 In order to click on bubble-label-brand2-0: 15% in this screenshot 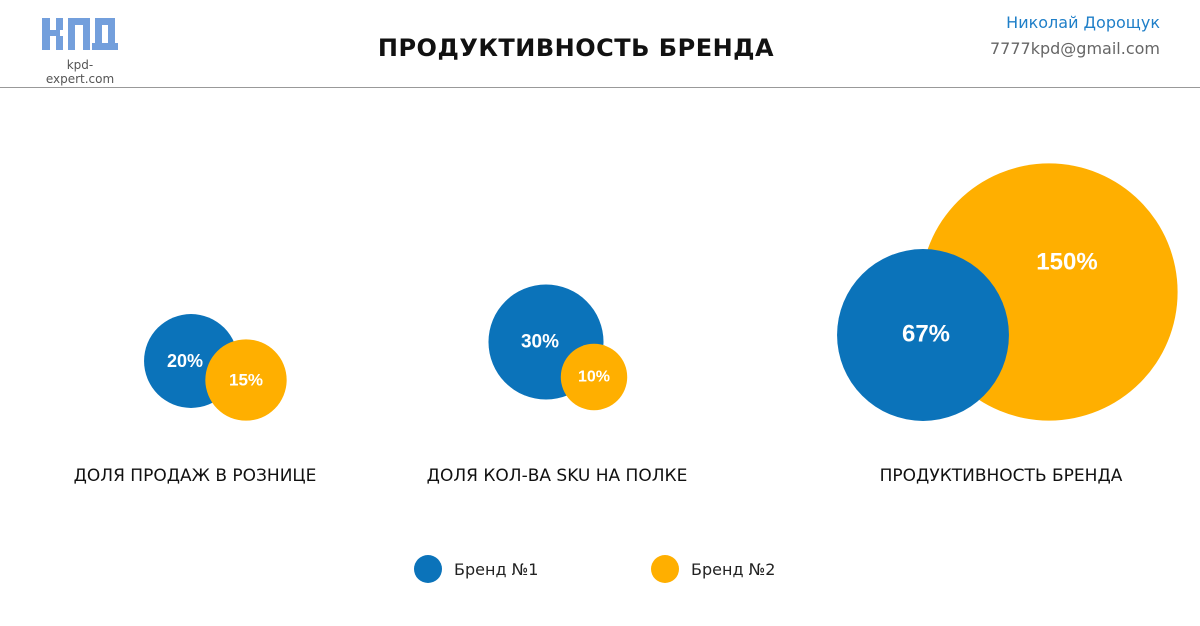, I will do `click(246, 380)`.